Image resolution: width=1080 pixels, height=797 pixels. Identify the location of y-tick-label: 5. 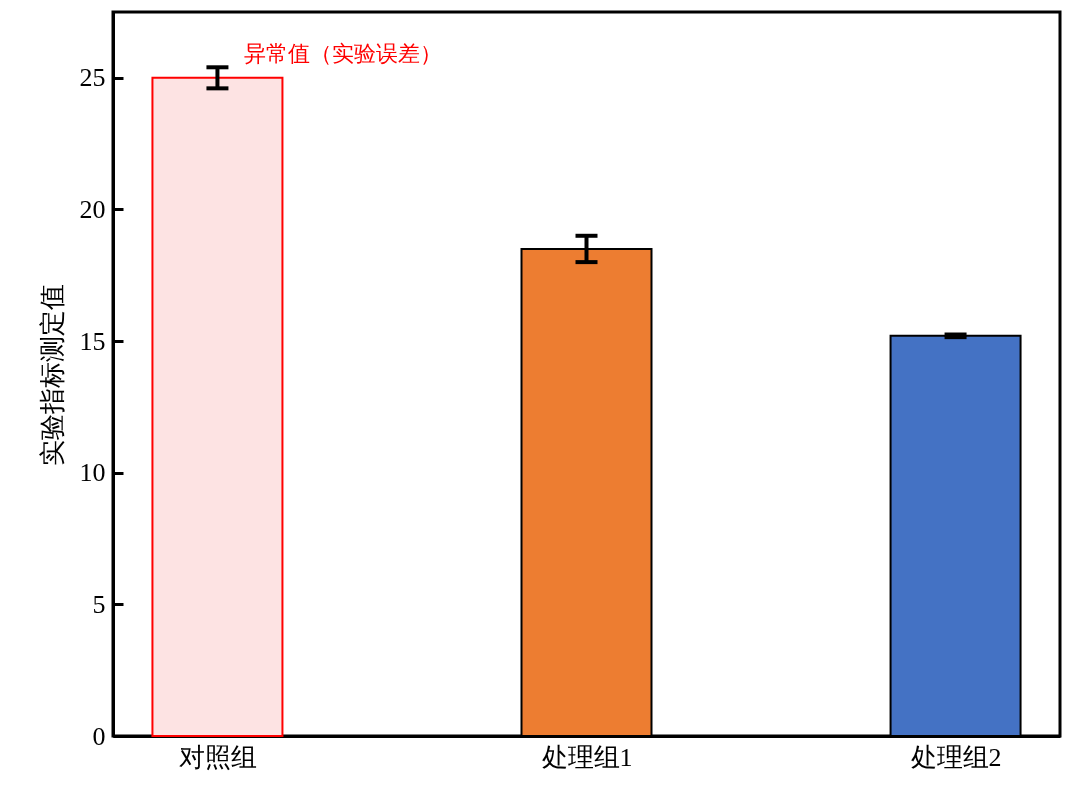
(99, 604).